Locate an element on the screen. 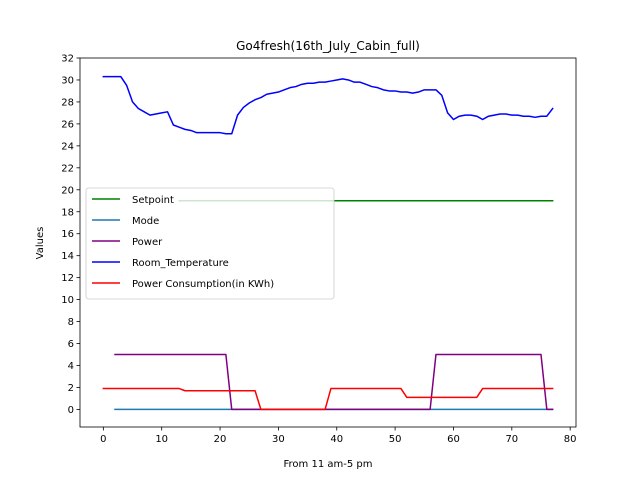 The image size is (640, 480). legend-label-2: Power is located at coordinates (147, 242).